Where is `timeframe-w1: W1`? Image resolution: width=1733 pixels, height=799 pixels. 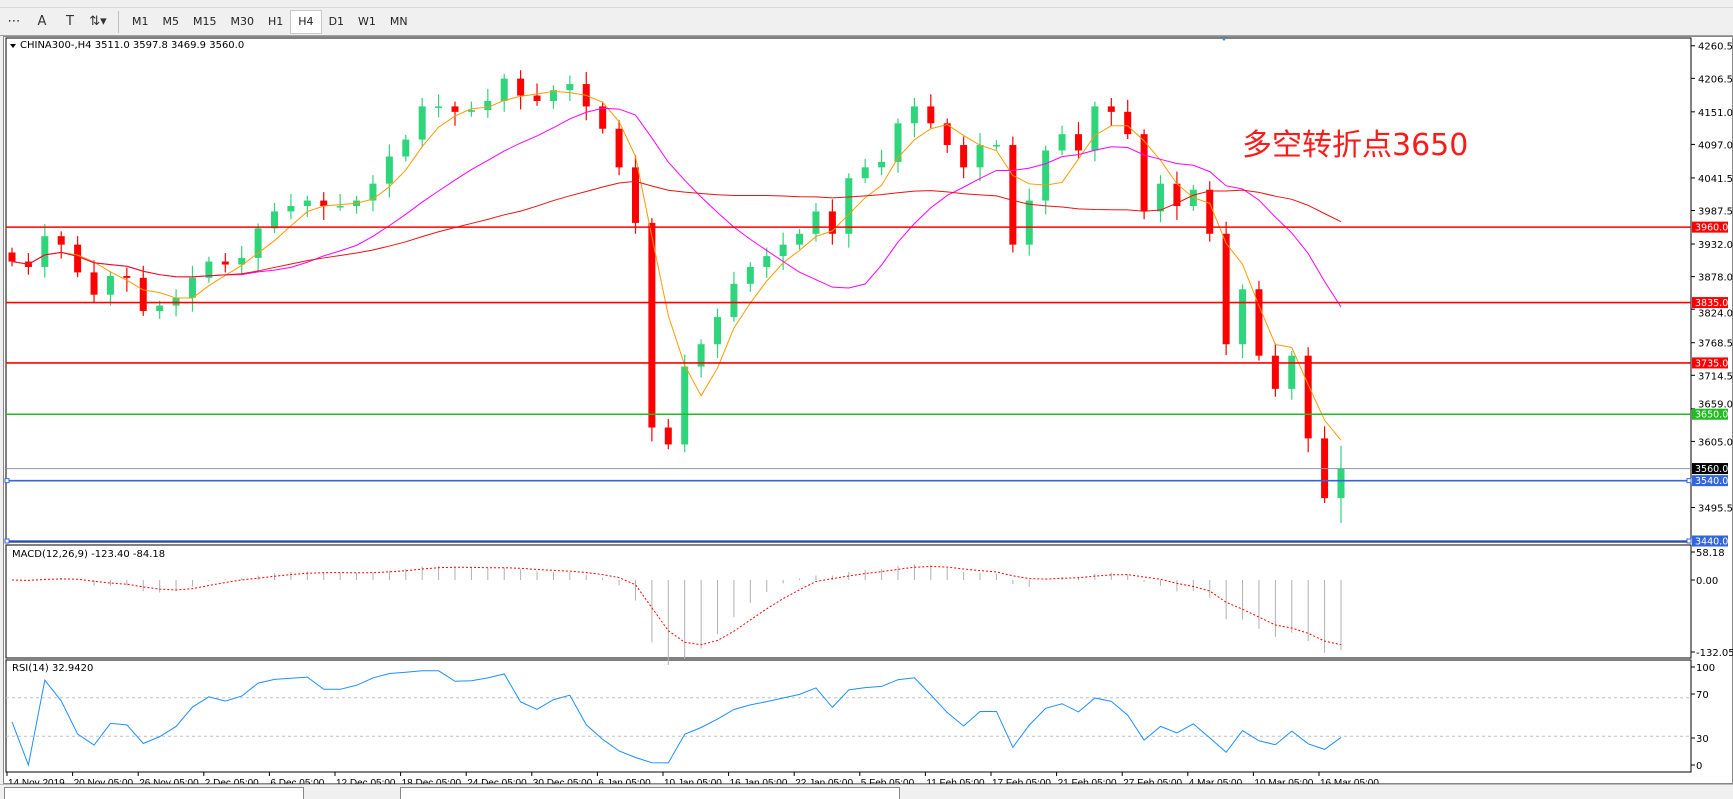 timeframe-w1: W1 is located at coordinates (367, 21).